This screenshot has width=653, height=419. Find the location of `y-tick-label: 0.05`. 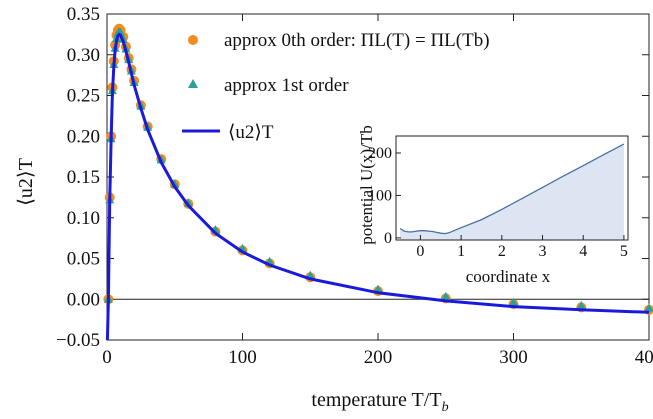

y-tick-label: 0.05 is located at coordinates (83, 259).